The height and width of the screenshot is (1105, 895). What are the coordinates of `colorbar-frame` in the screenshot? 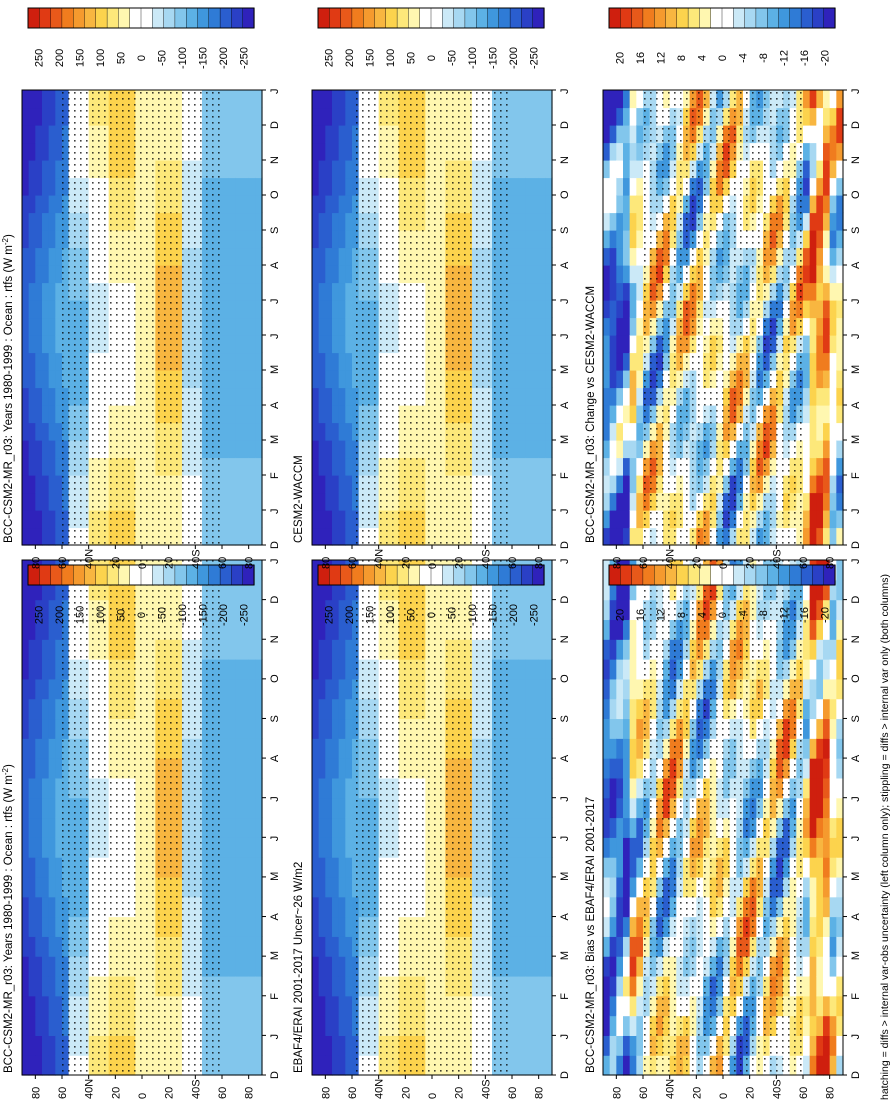 It's located at (722, 575).